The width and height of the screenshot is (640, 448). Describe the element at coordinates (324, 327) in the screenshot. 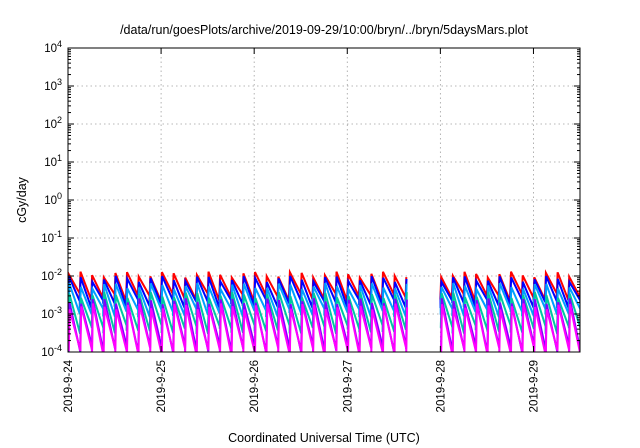

I see `series-line` at that location.